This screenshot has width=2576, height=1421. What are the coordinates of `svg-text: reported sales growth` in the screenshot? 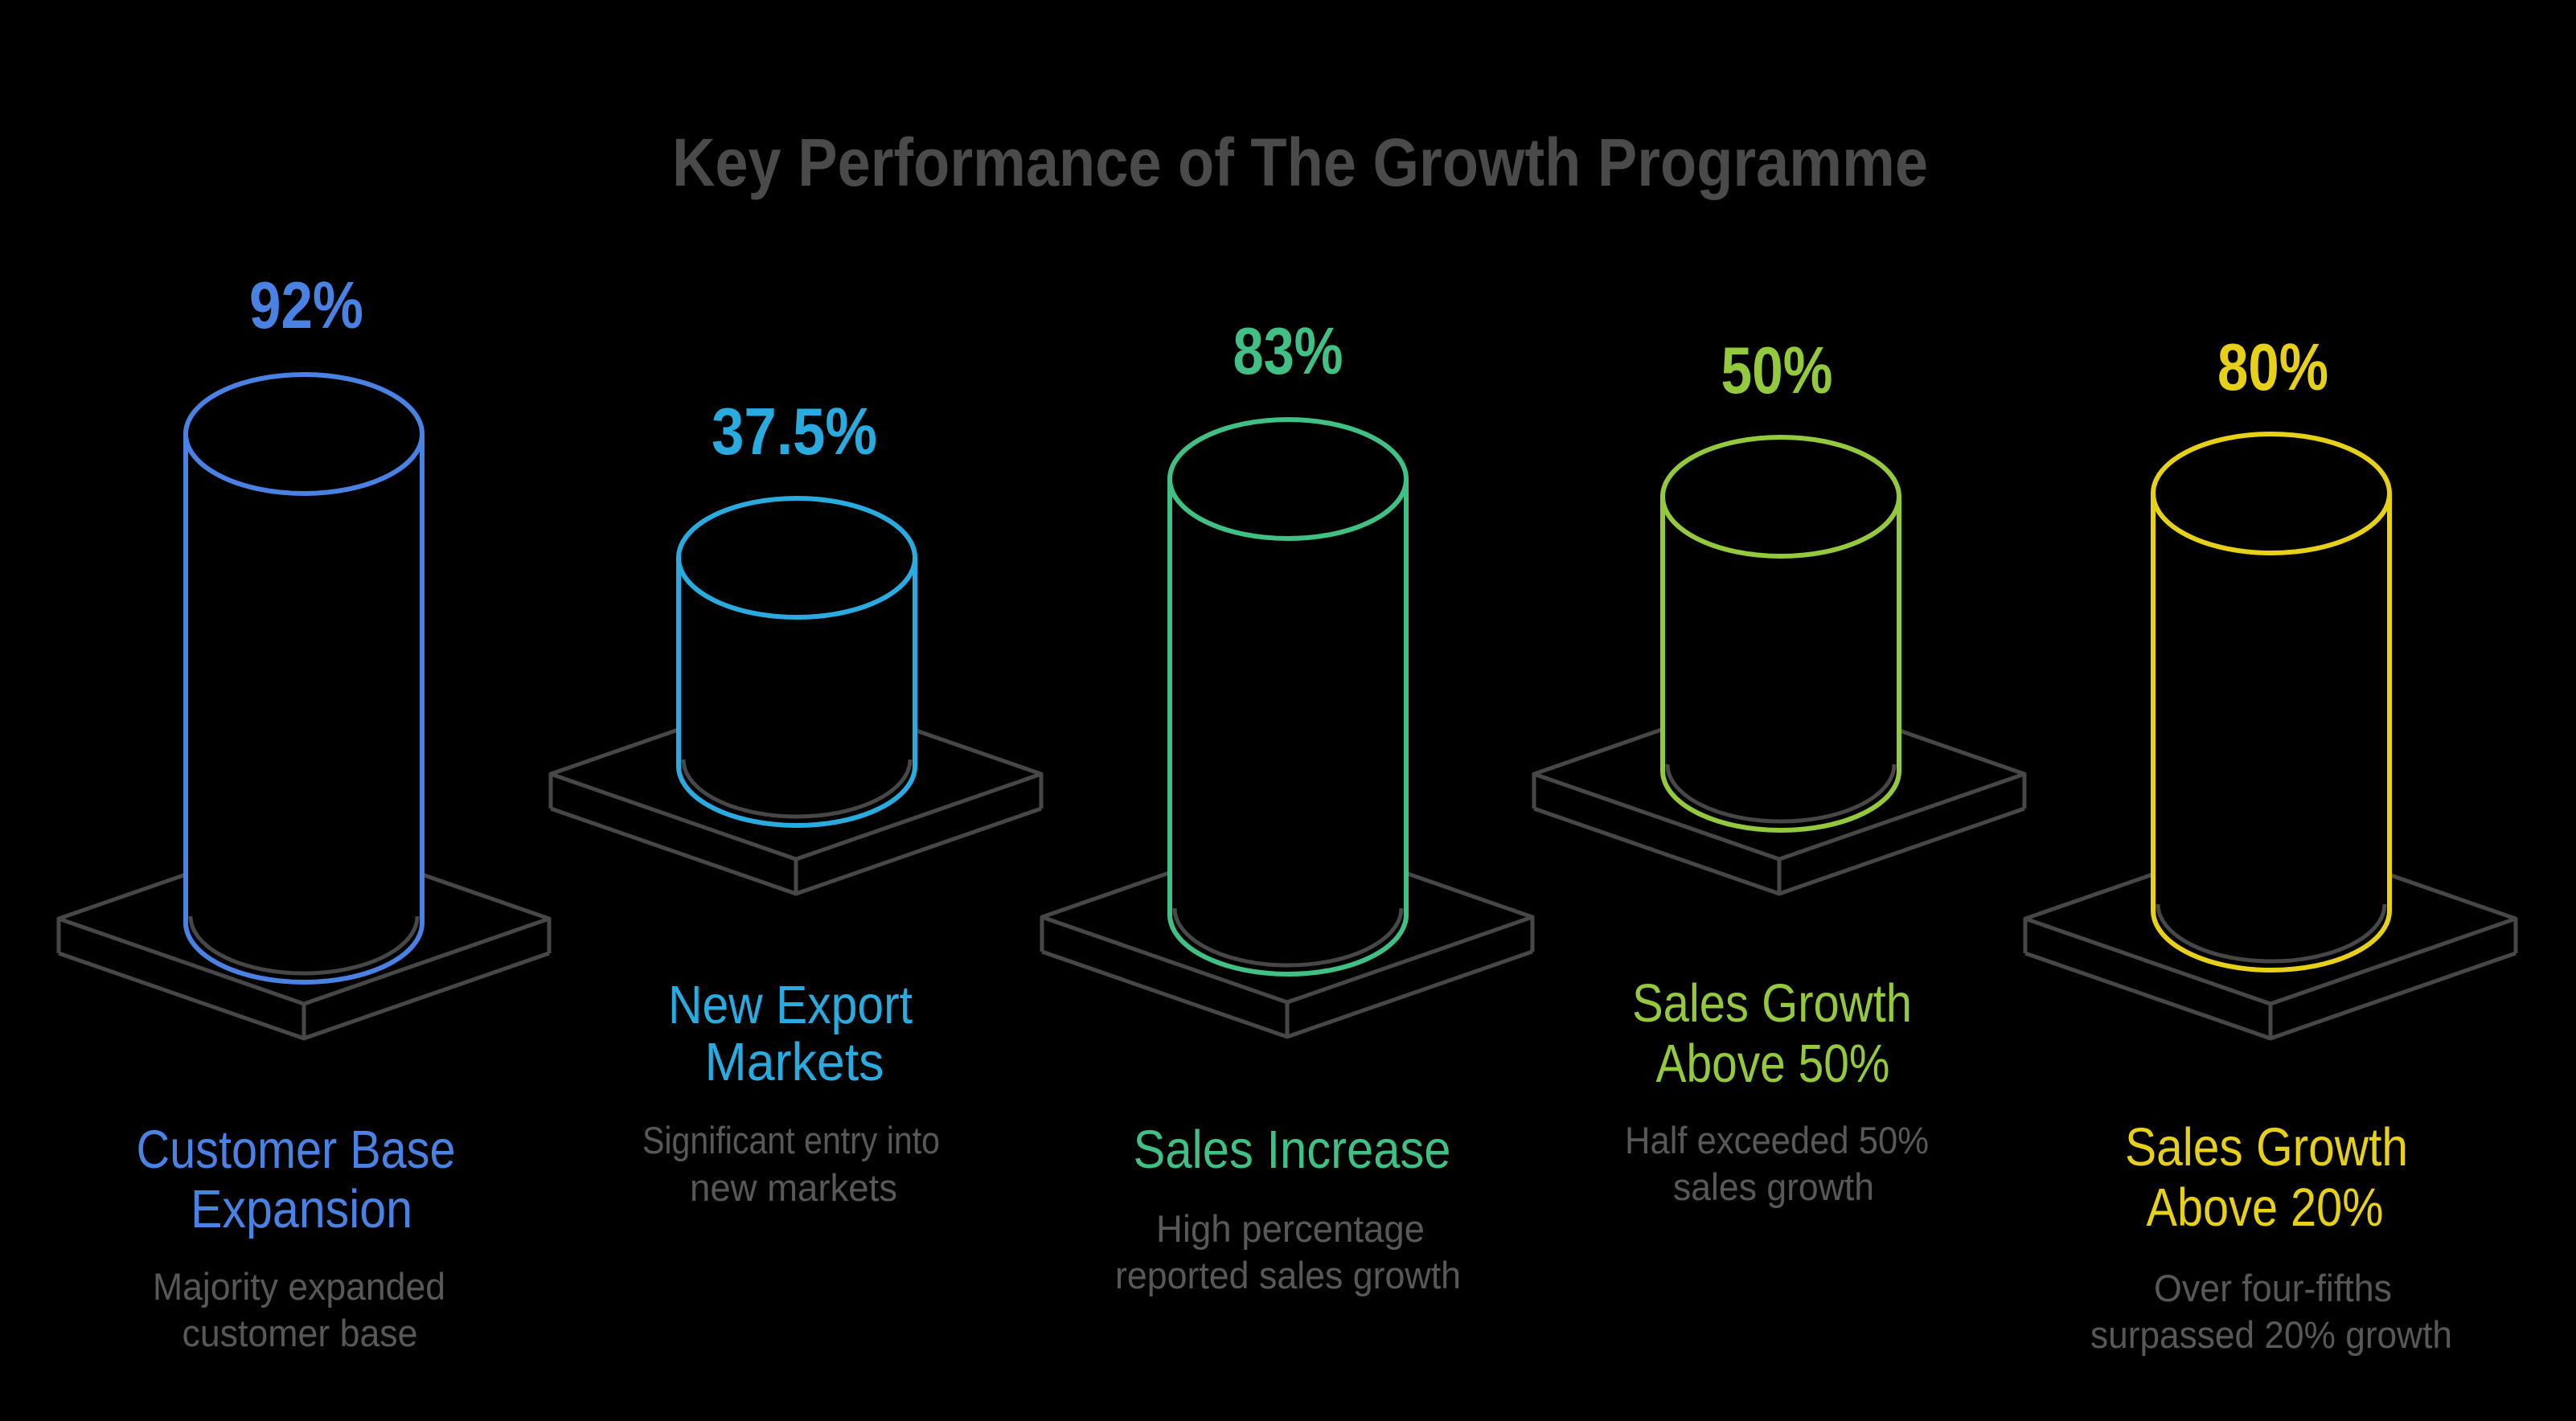 It's located at (1288, 1275).